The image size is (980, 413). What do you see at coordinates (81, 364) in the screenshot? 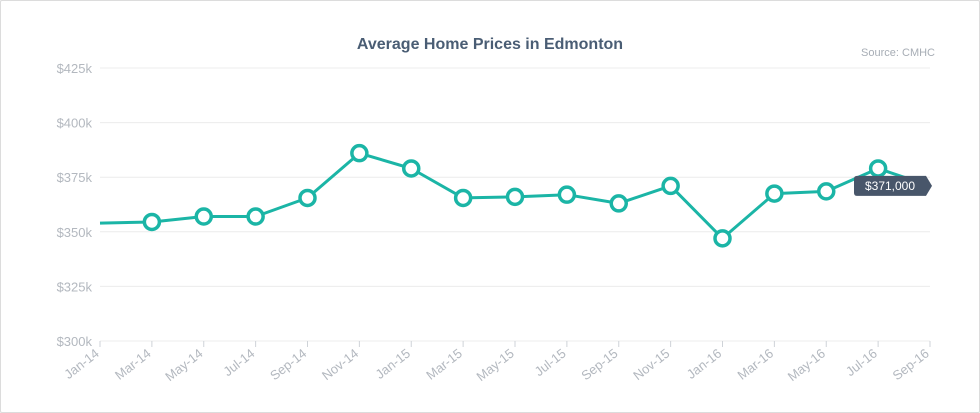
I see `x-tick-label: Jan-14` at bounding box center [81, 364].